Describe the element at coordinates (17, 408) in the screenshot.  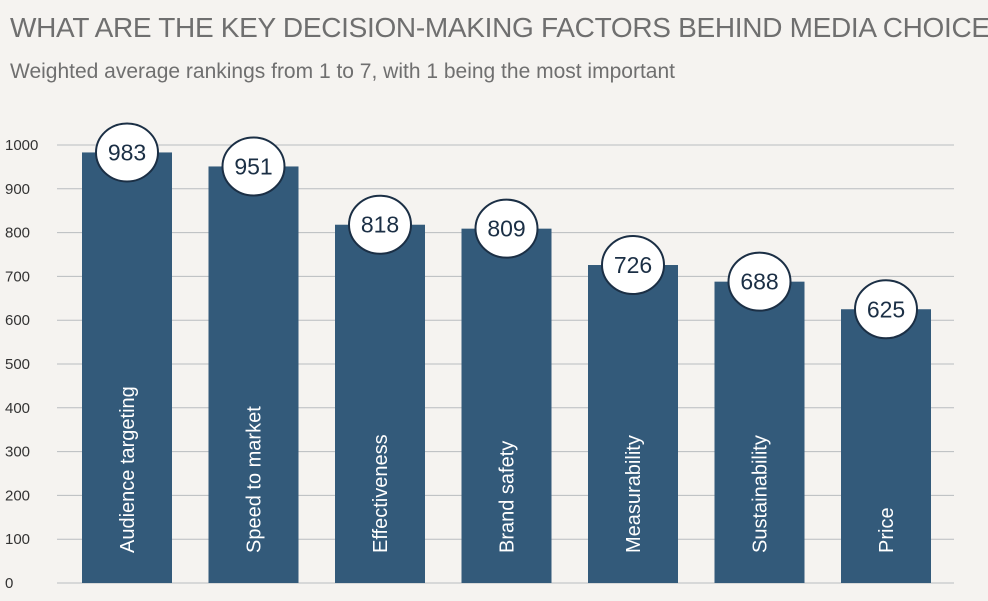
I see `y-tick-label: 400` at that location.